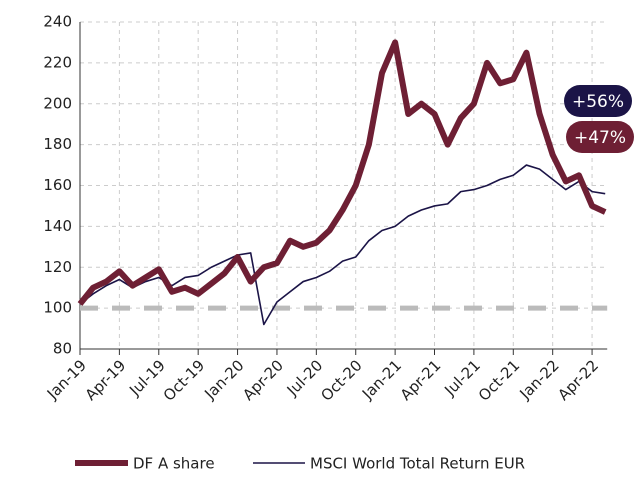 This screenshot has width=642, height=480. What do you see at coordinates (106, 380) in the screenshot?
I see `x-tick-label: Apr-19` at bounding box center [106, 380].